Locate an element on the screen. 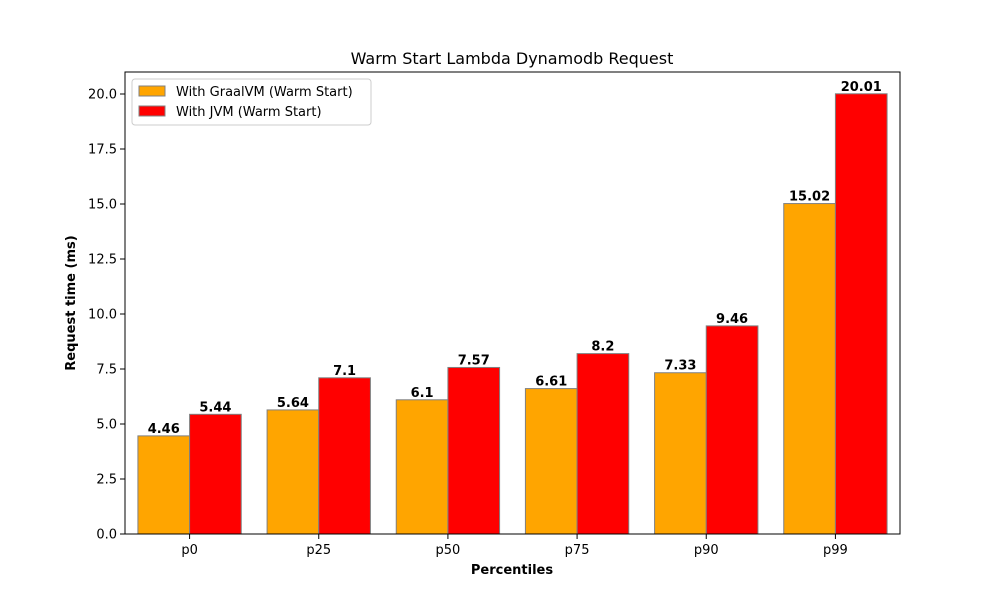  y-axis: 0.0 2.5 5.0 7.5 10.0 12.5 15.0 17.5 20.0 is located at coordinates (106, 315).